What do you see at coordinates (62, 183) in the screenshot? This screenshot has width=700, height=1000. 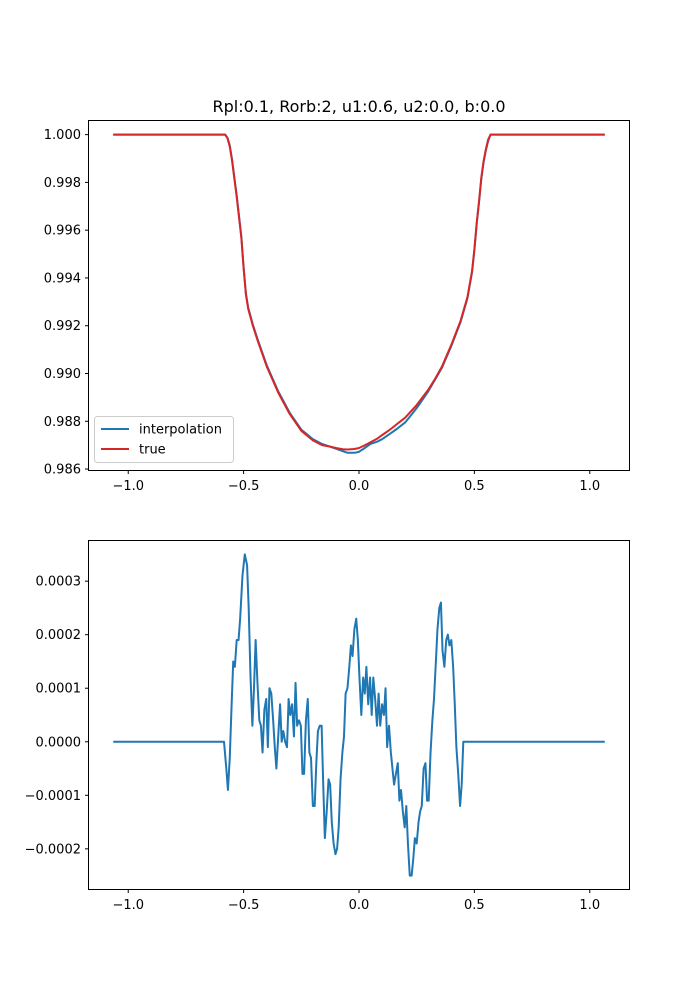 I see `top-y-tick-label: 0.998` at bounding box center [62, 183].